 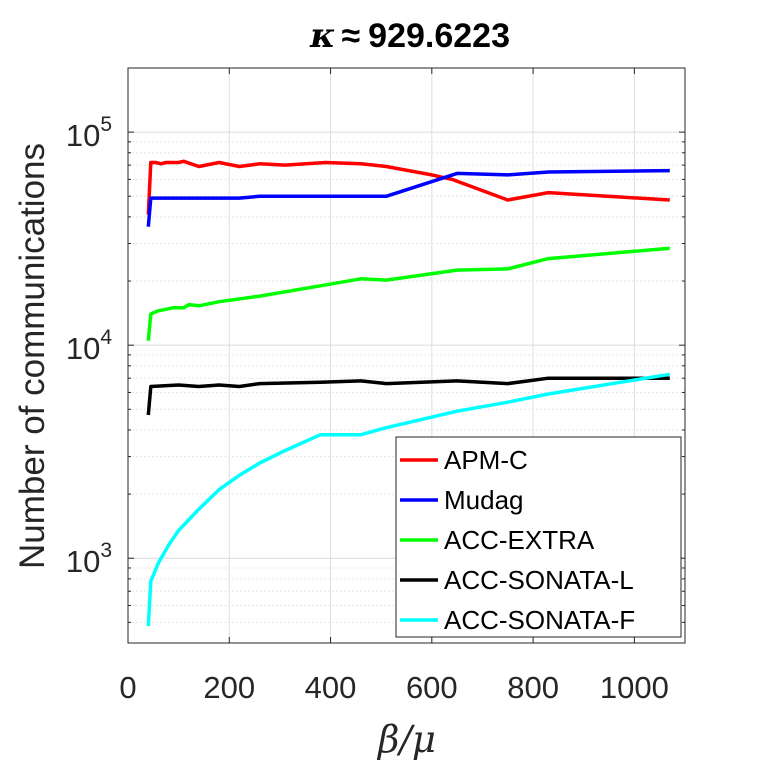 I want to click on legend-label-mudag: Mudag, so click(x=484, y=500).